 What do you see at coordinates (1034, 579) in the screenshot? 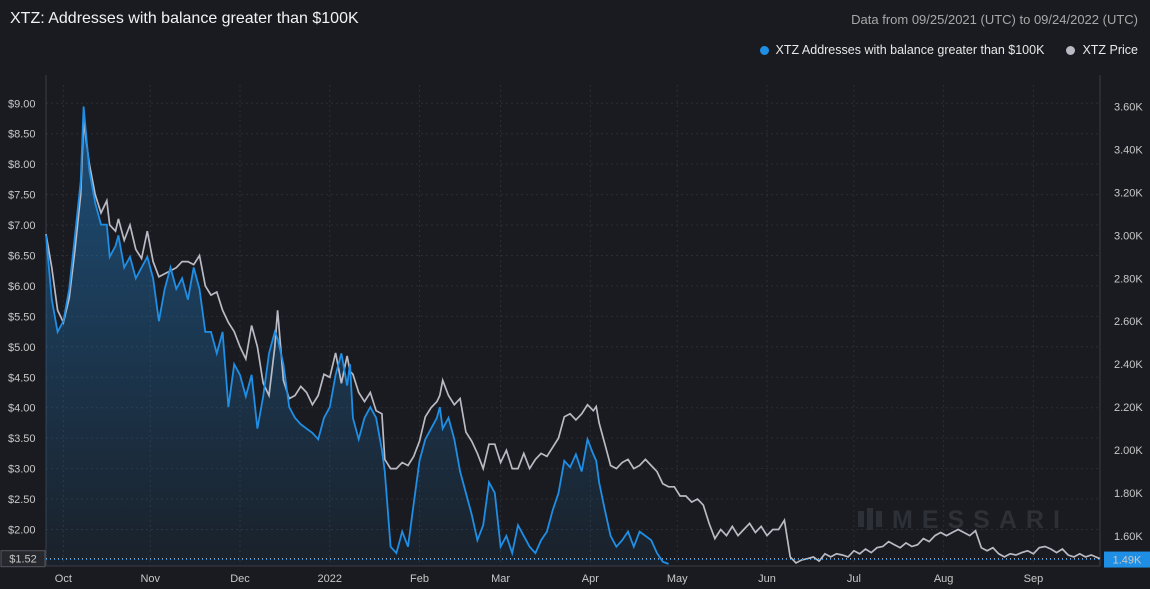
I see `x-tick-label: Sep` at bounding box center [1034, 579].